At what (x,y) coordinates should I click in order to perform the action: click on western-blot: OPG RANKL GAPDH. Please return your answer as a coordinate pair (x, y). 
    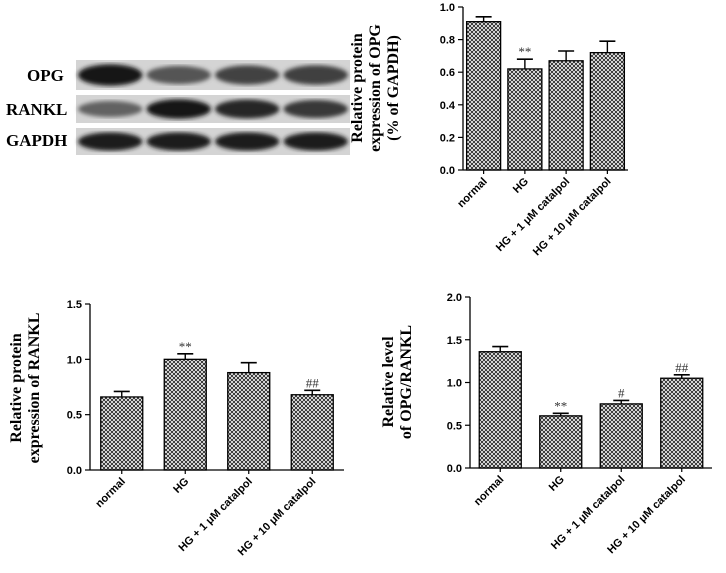
    Looking at the image, I should click on (178, 107).